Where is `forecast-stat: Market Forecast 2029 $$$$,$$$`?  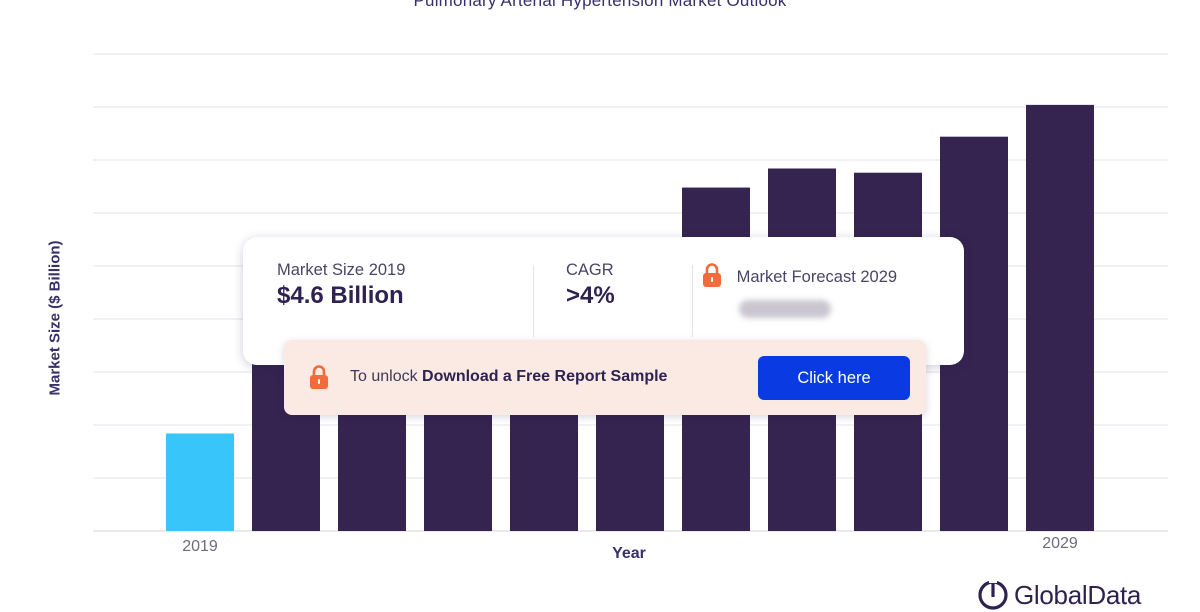
forecast-stat: Market Forecast 2029 $$$$,$$$ is located at coordinates (799, 290).